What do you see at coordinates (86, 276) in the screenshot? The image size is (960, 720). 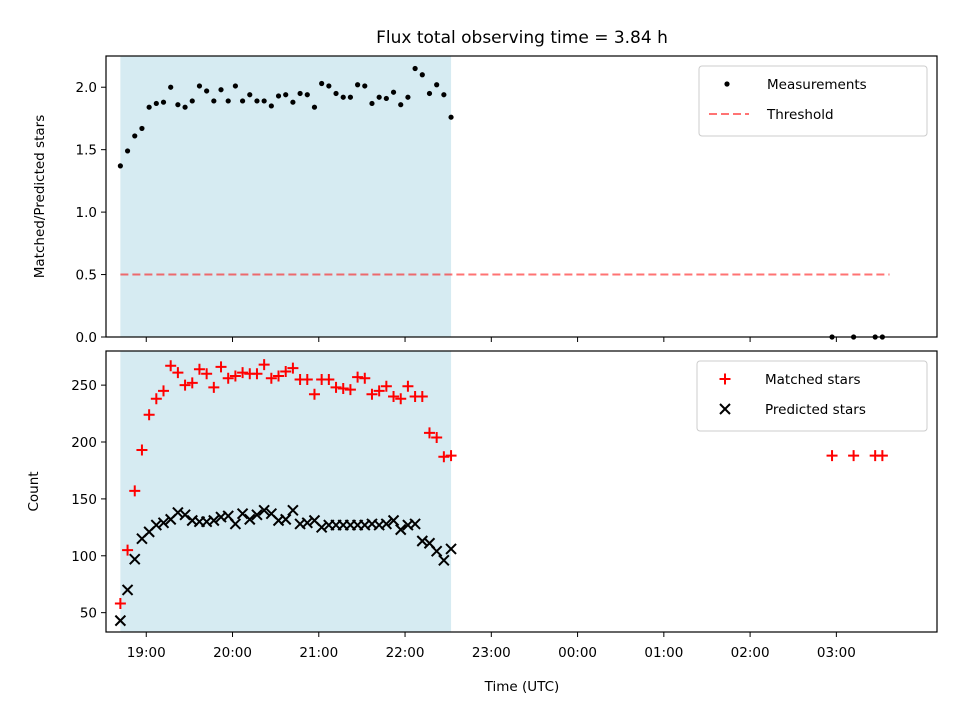 I see `y-tick-label: 0.5` at bounding box center [86, 276].